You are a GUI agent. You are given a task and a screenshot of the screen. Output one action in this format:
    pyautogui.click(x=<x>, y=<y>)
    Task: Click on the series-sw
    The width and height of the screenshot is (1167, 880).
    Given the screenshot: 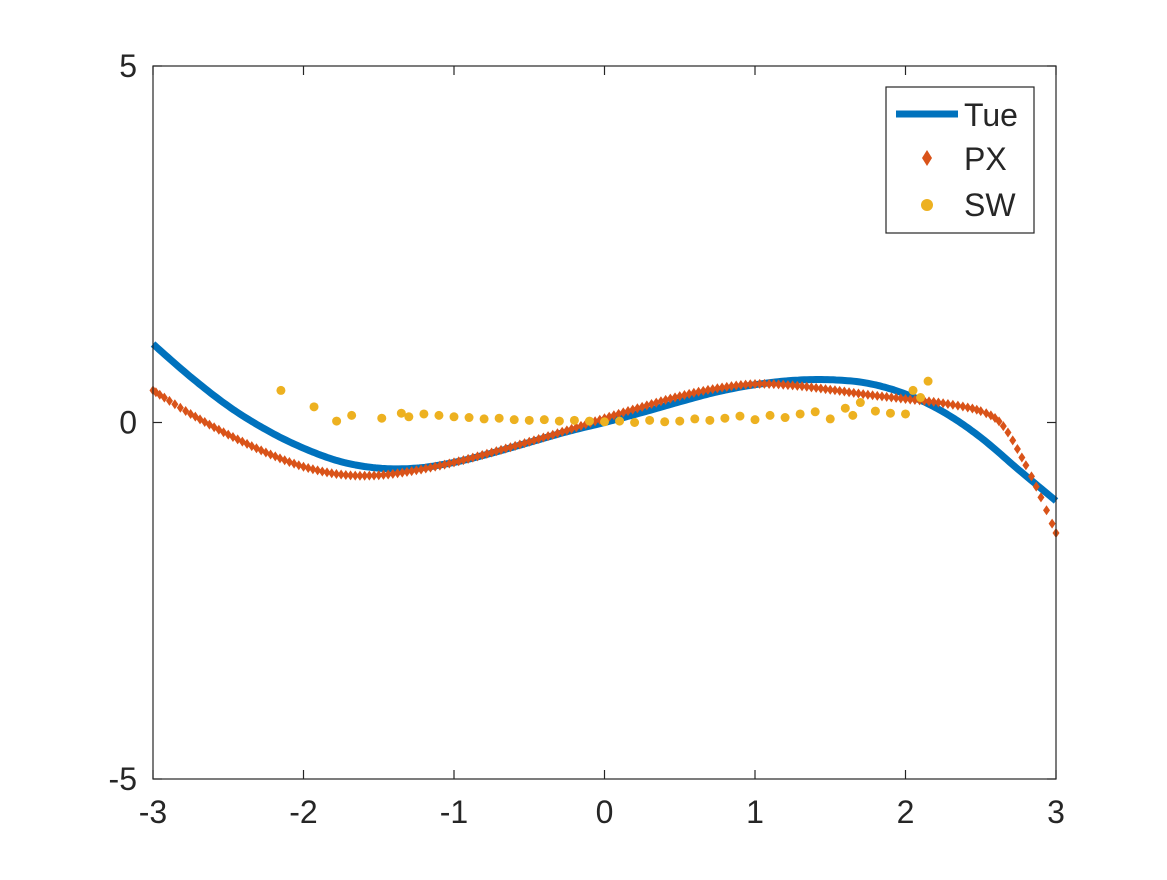 What is the action you would take?
    pyautogui.click(x=604, y=401)
    